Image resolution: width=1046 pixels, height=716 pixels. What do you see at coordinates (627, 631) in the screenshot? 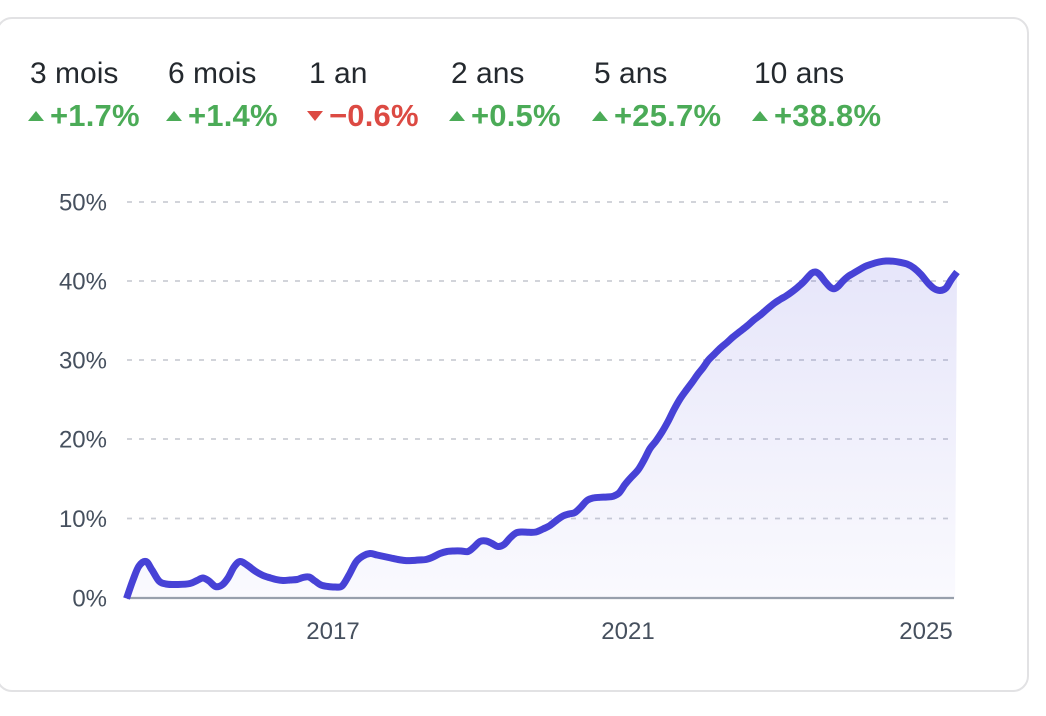
I see `svg-text: 2021` at bounding box center [627, 631].